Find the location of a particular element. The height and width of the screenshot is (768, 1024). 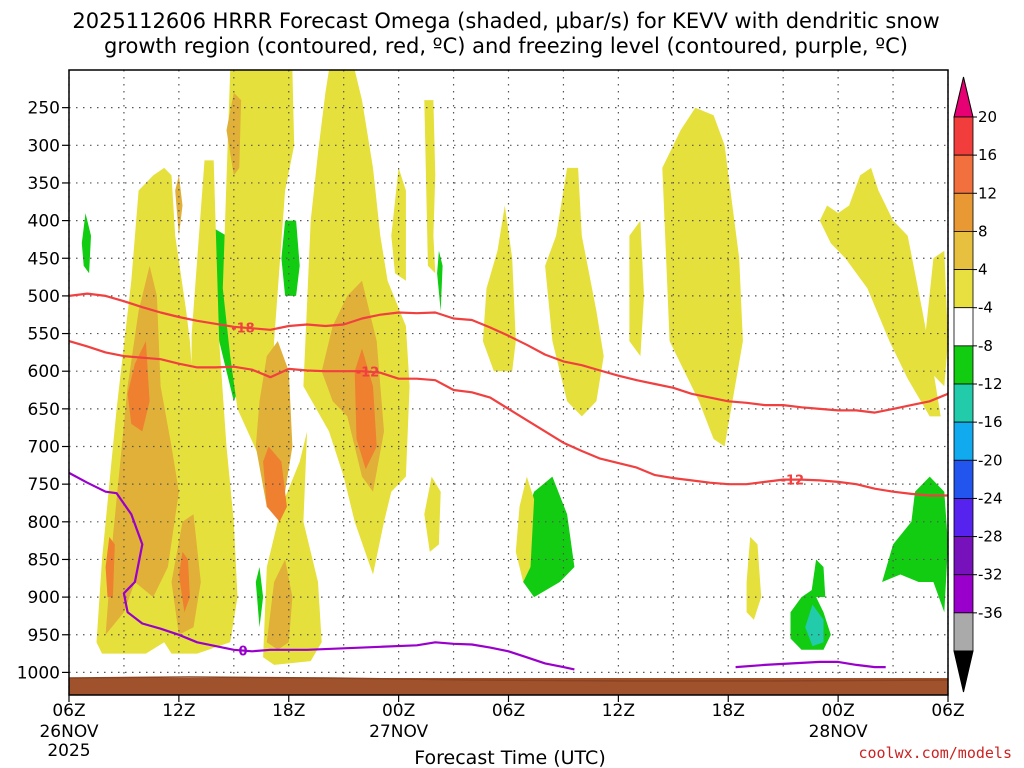

y-tick-label: 250 is located at coordinates (44, 109).